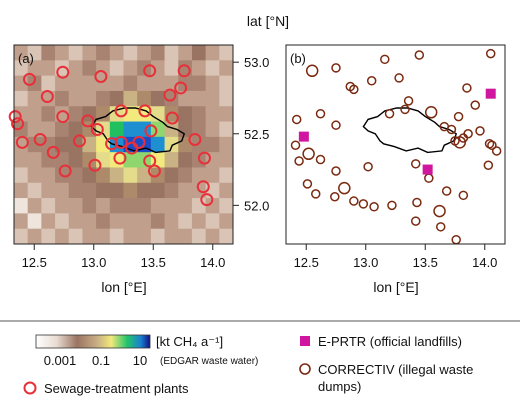  What do you see at coordinates (256, 134) in the screenshot?
I see `y-tick-label: 52.5` at bounding box center [256, 134].